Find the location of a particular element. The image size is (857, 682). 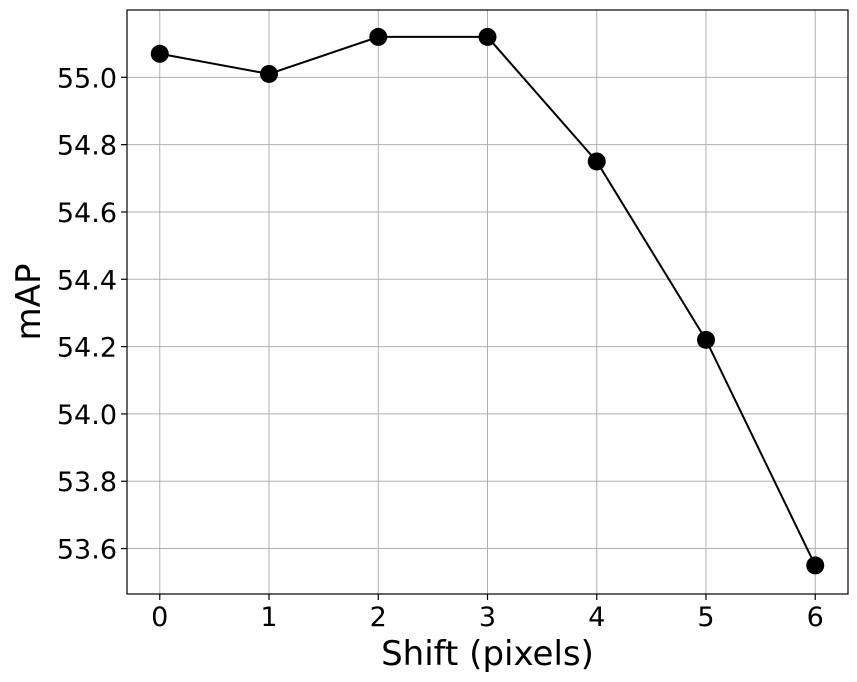

y-tick-label: 53.6 is located at coordinates (87, 550).